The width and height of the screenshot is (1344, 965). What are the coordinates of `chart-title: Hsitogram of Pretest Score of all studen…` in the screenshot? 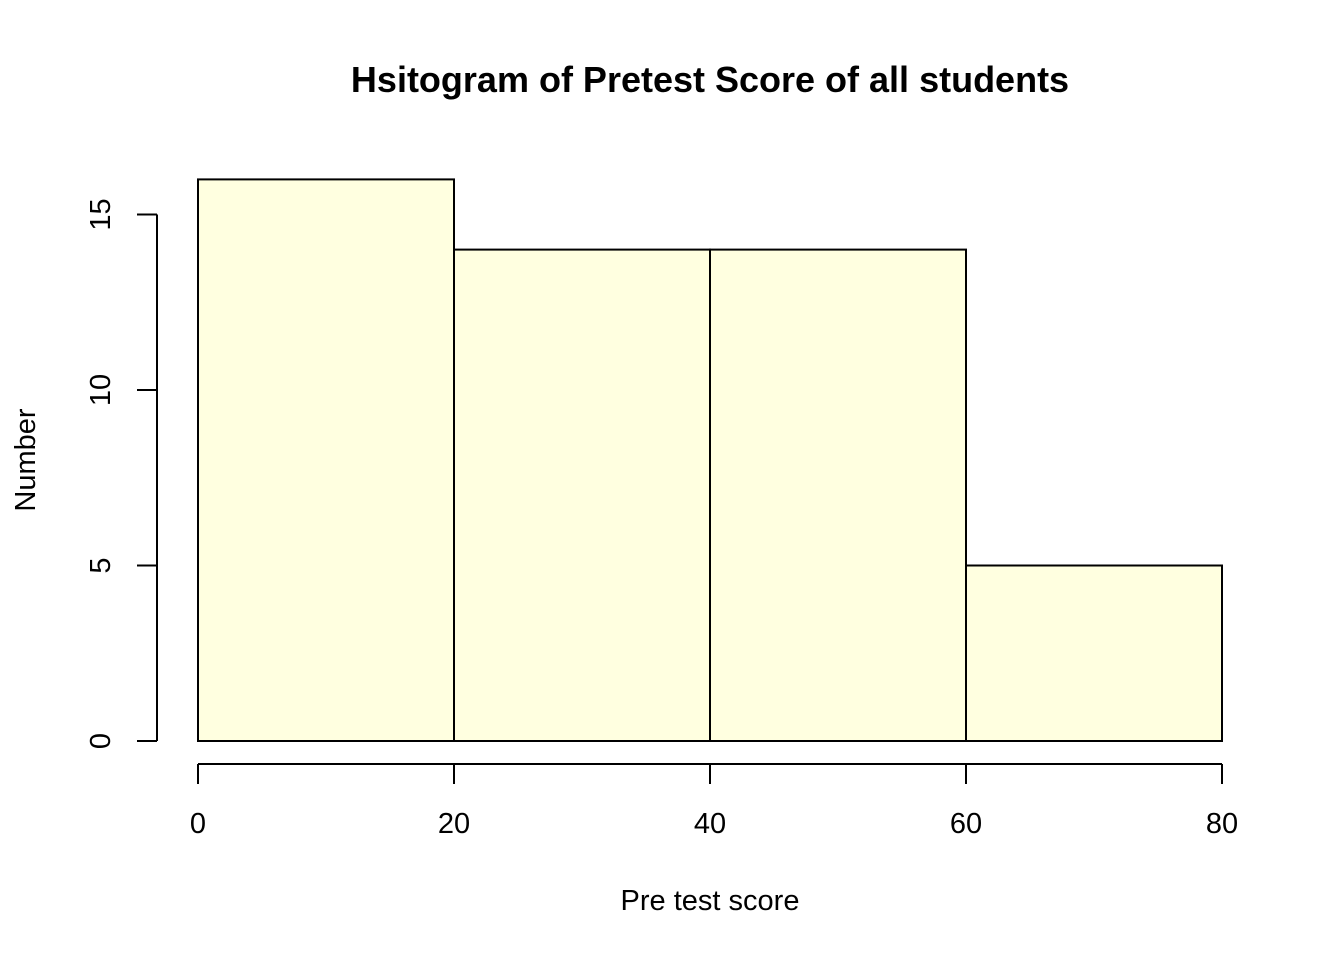 It's located at (710, 79).